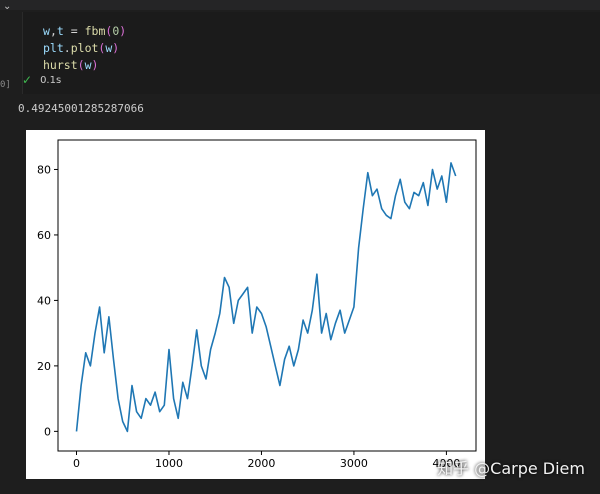  What do you see at coordinates (85, 31) in the screenshot?
I see `code-line-1: w,t = fbm(0)` at bounding box center [85, 31].